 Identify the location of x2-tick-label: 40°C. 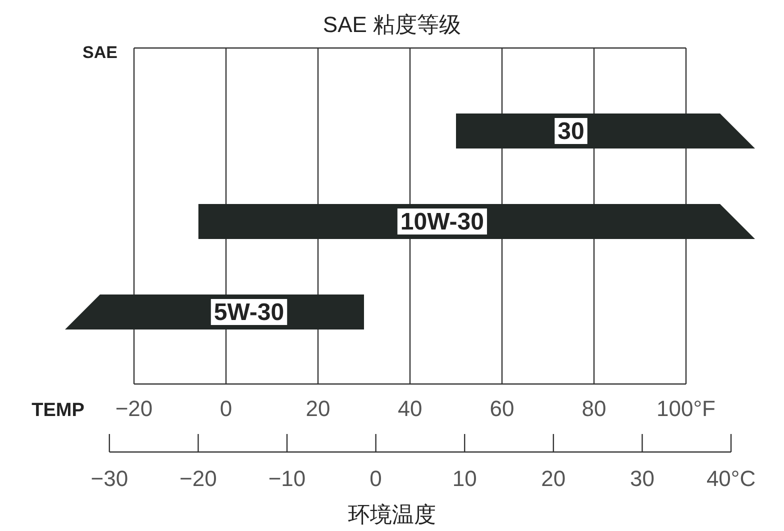
(731, 478).